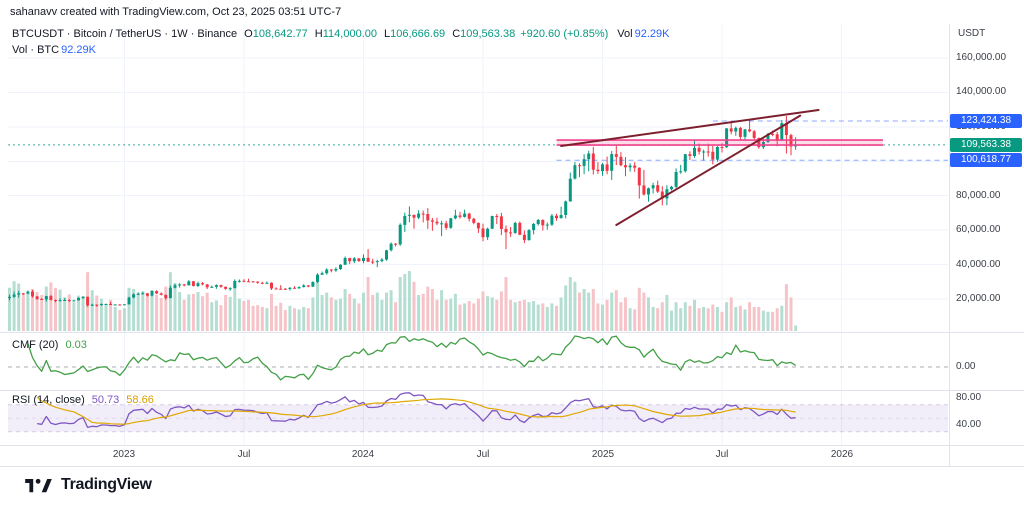 Image resolution: width=1024 pixels, height=507 pixels. Describe the element at coordinates (972, 33) in the screenshot. I see `axis-currency-label: USDT` at that location.